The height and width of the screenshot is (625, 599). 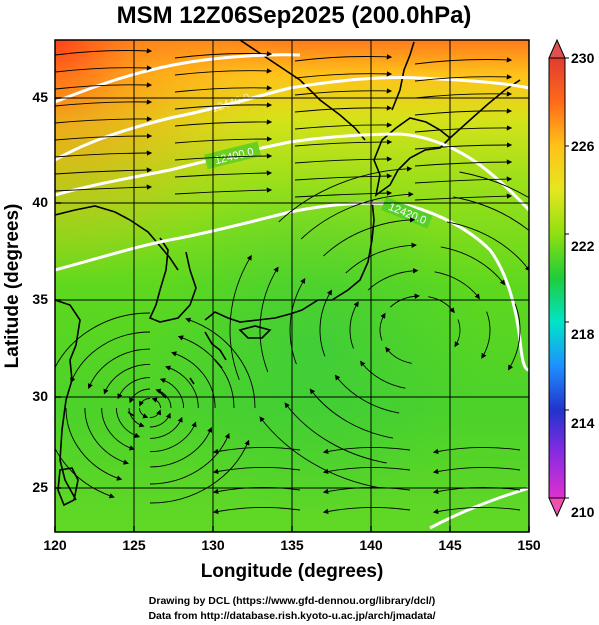 I want to click on colorbar-tick: 214, so click(x=583, y=423).